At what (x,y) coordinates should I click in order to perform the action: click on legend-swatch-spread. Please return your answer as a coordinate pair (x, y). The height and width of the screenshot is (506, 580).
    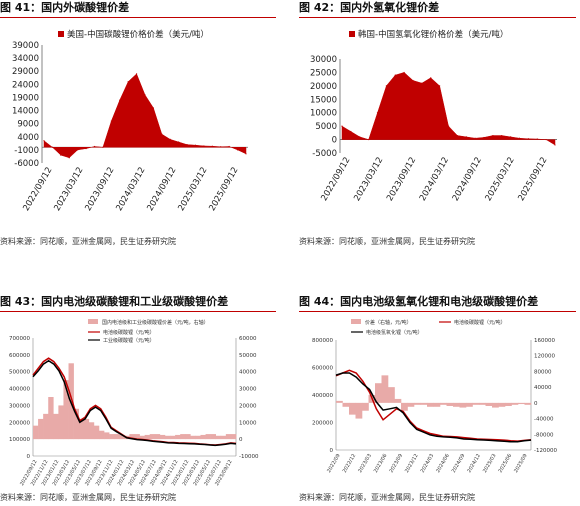
    Looking at the image, I should click on (356, 321).